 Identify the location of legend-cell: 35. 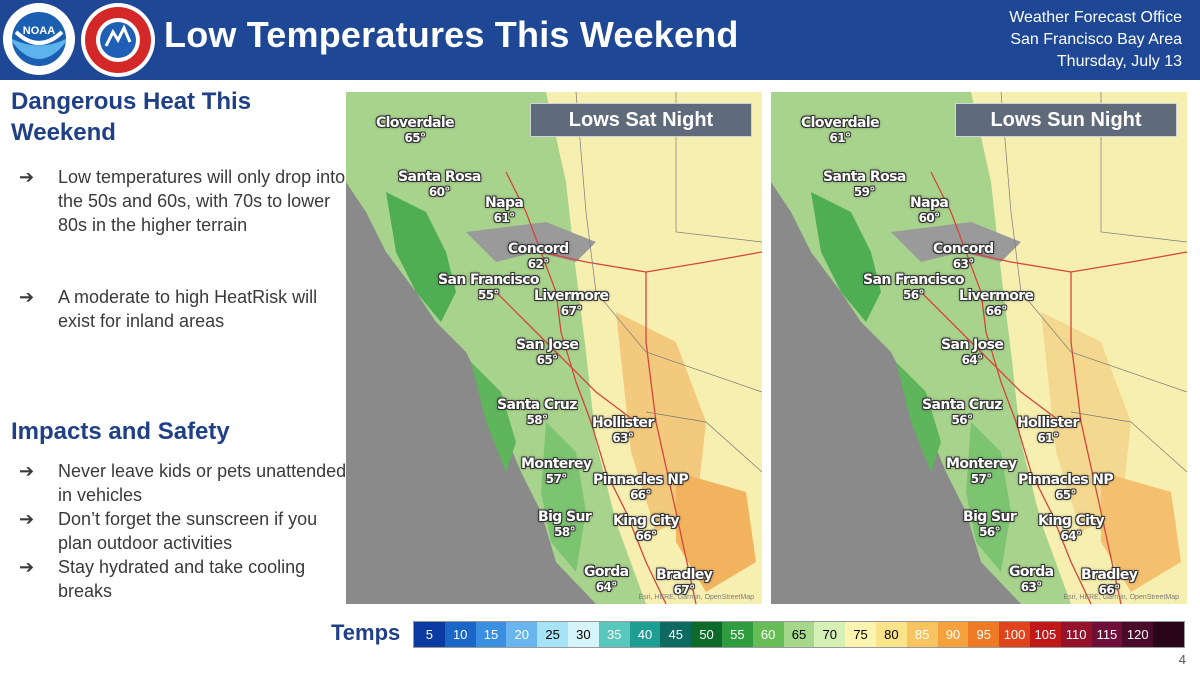
(614, 634).